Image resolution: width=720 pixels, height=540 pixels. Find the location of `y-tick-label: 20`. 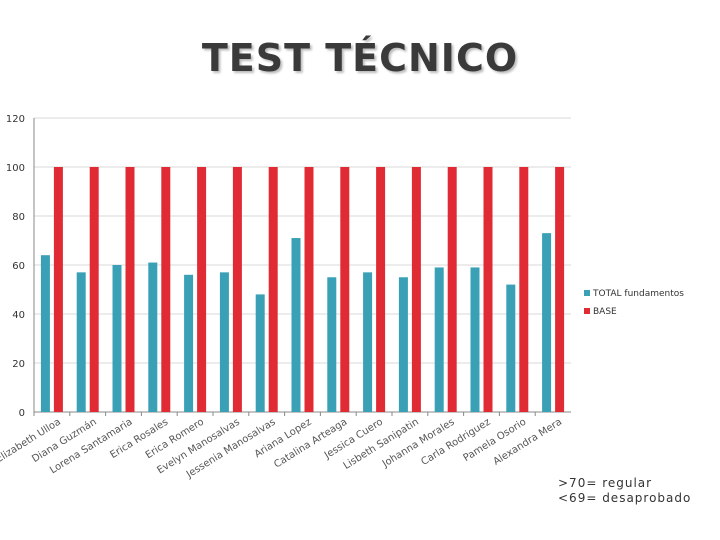

y-tick-label: 20 is located at coordinates (18, 364).